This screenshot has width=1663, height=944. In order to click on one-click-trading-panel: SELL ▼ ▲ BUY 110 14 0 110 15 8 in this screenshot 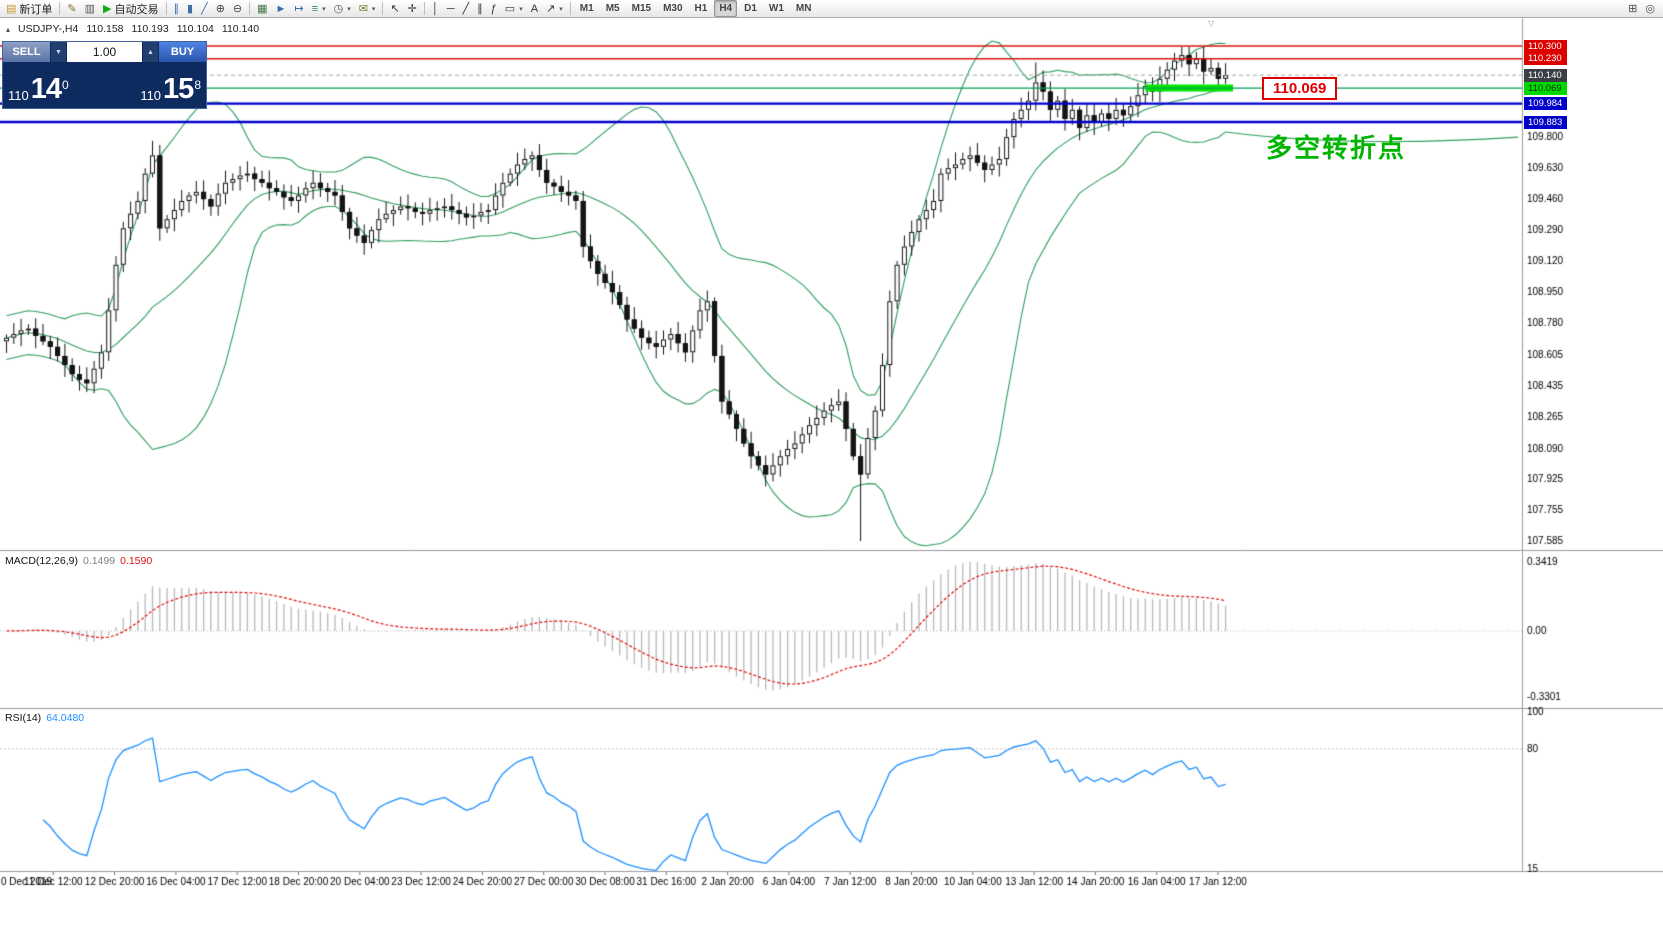, I will do `click(104, 75)`.